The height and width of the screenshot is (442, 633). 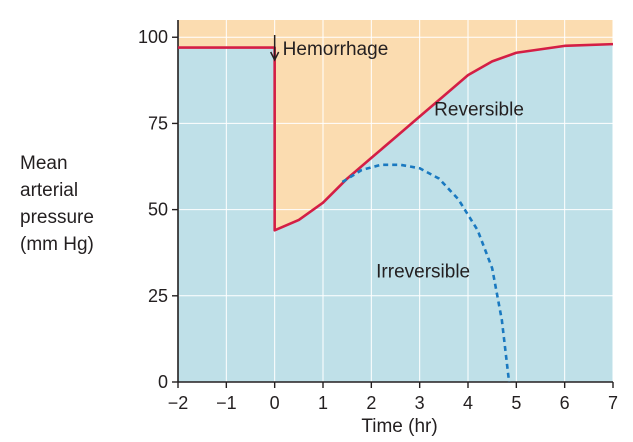 I want to click on x-tick-label: −2, so click(x=178, y=403).